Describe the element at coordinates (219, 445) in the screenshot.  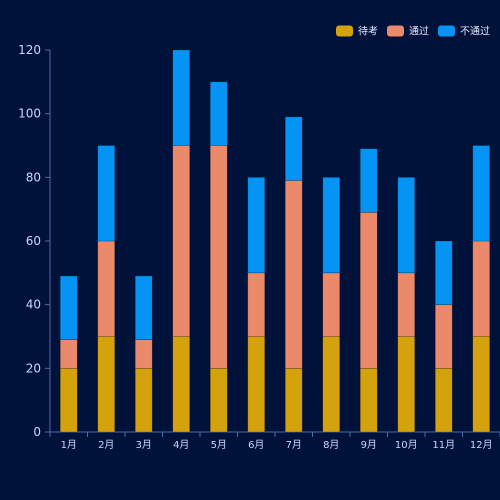
I see `x-tick-label: 5月` at that location.